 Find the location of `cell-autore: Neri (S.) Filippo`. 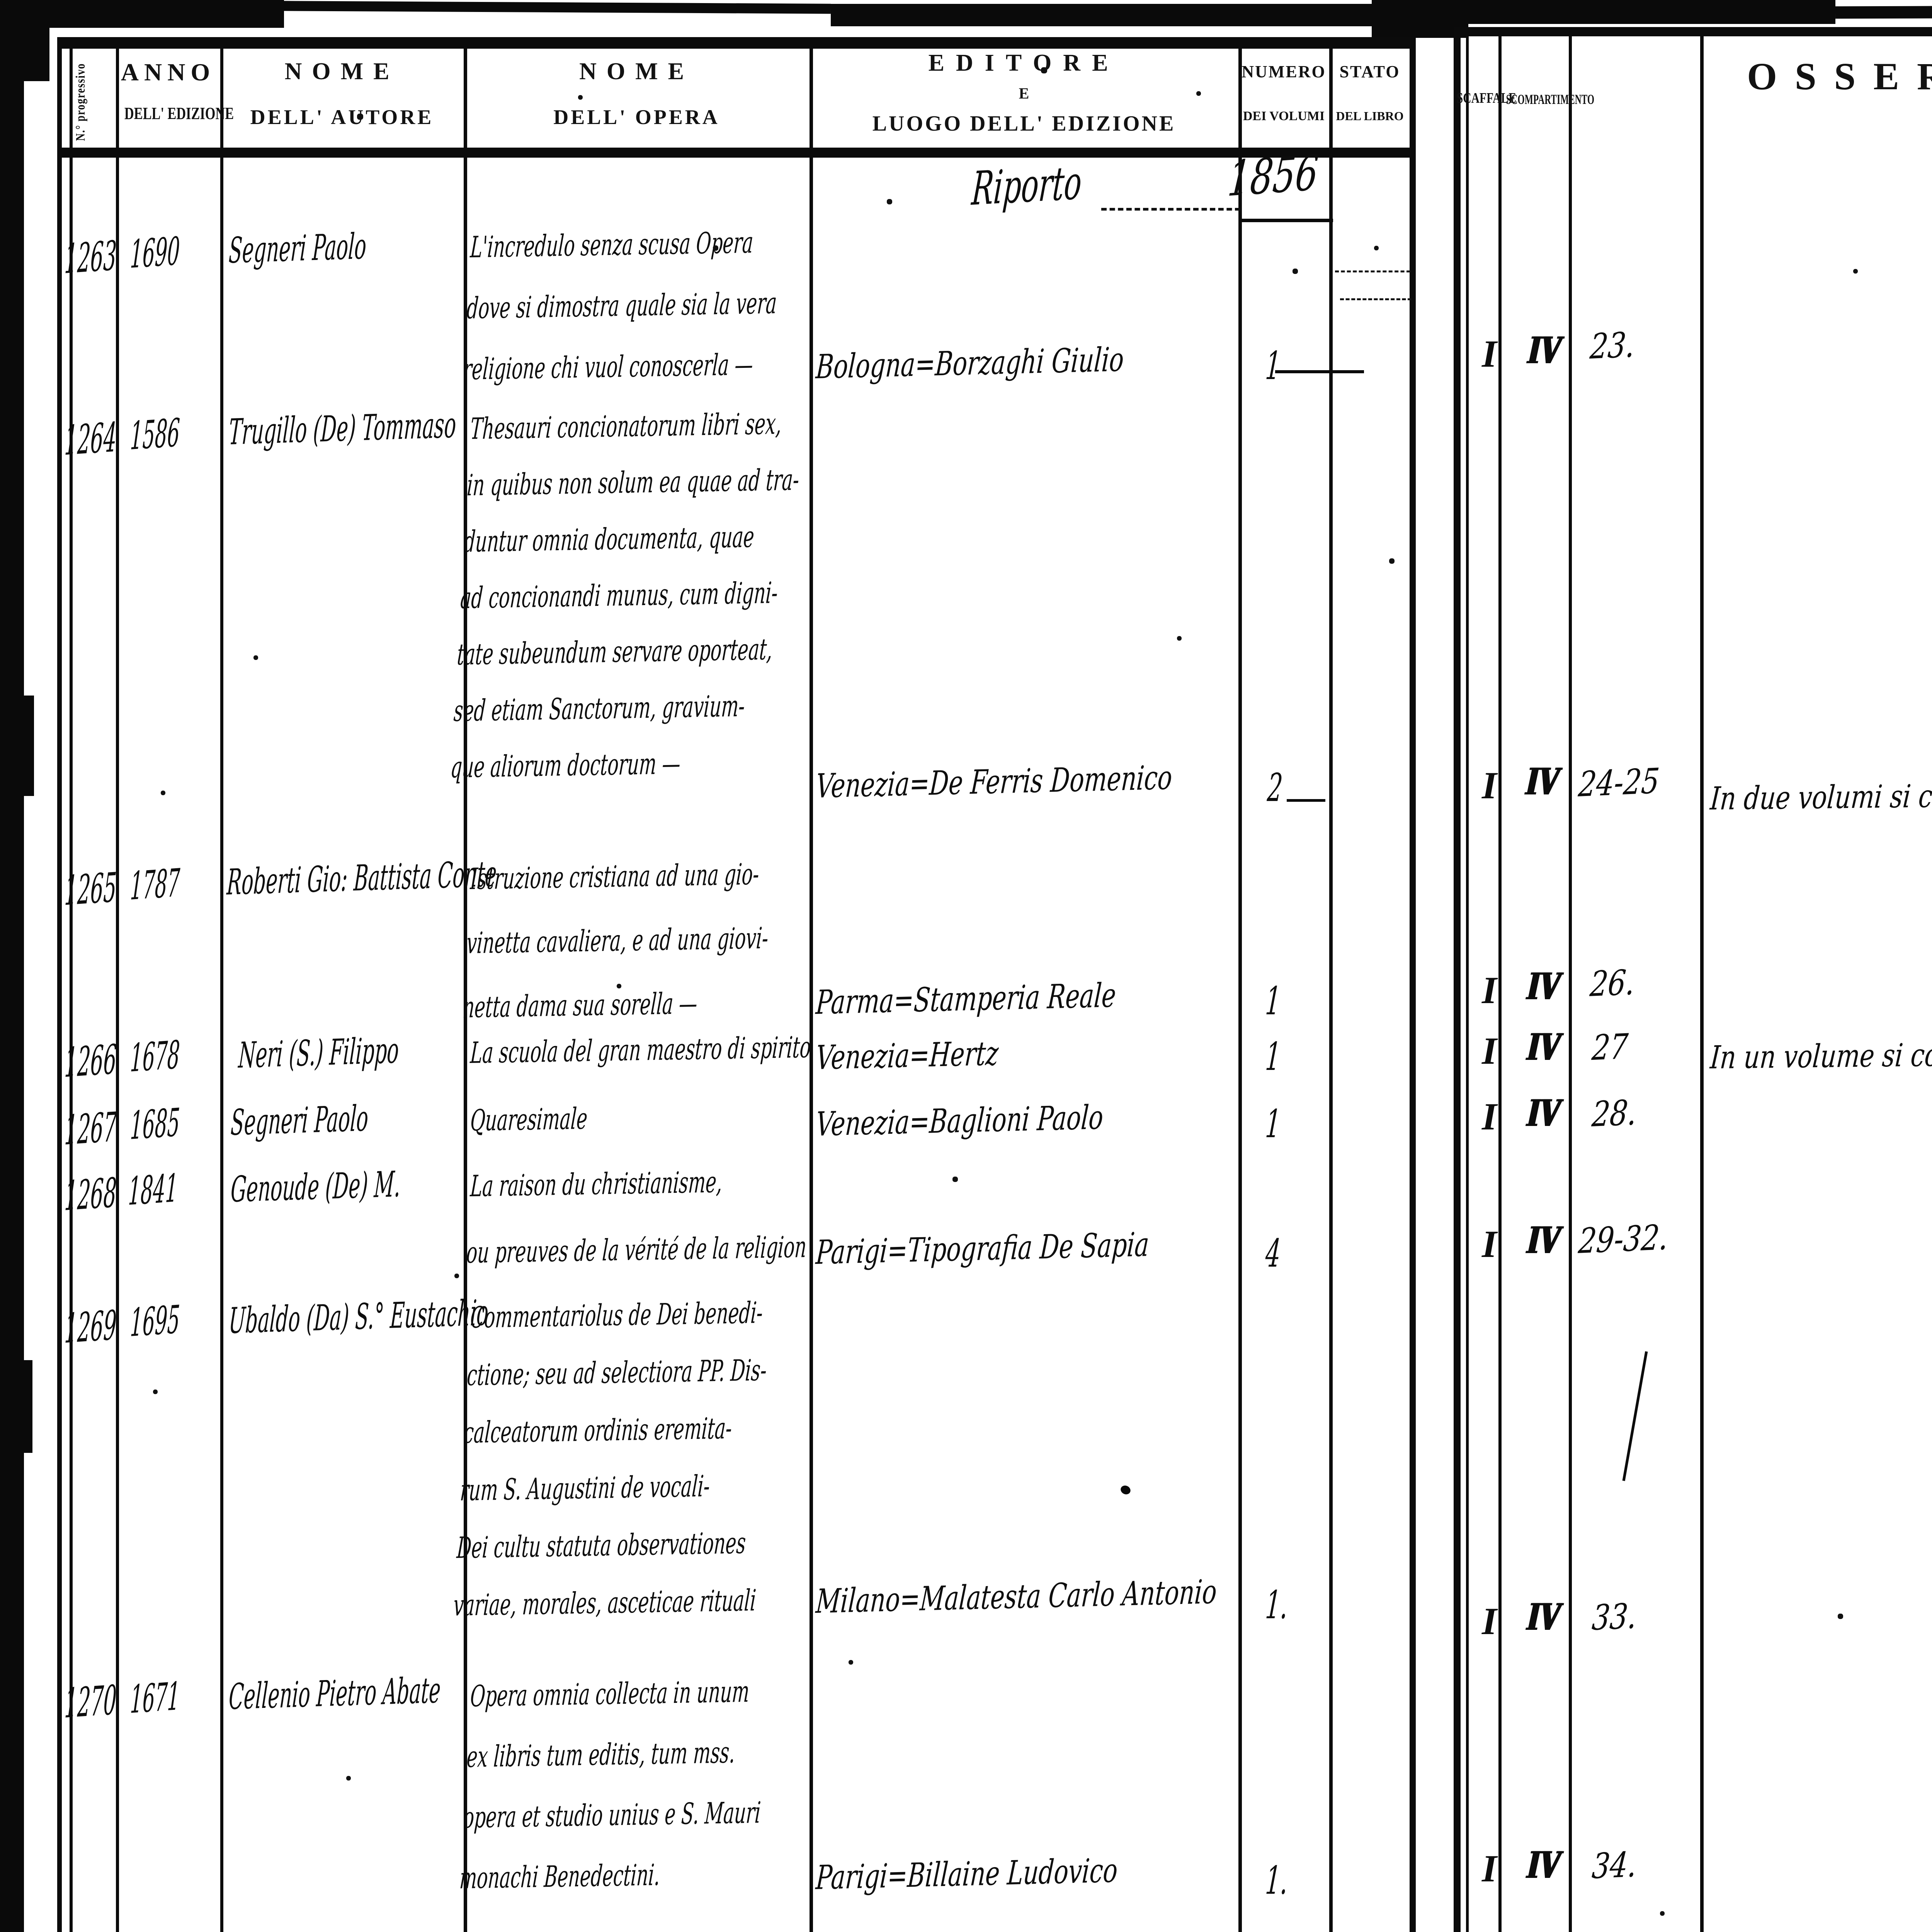

cell-autore: Neri (S.) Filippo is located at coordinates (319, 1052).